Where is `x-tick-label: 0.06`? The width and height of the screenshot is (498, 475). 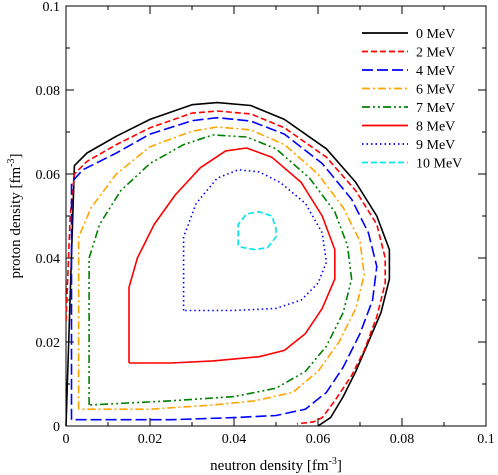
x-tick-label: 0.06 is located at coordinates (318, 439).